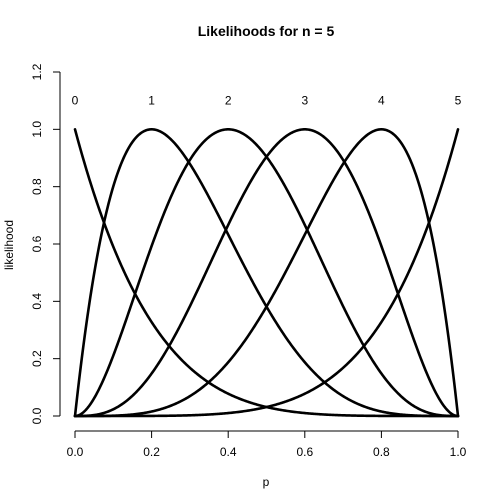  What do you see at coordinates (75, 452) in the screenshot?
I see `x-tick-label: 0.0` at bounding box center [75, 452].